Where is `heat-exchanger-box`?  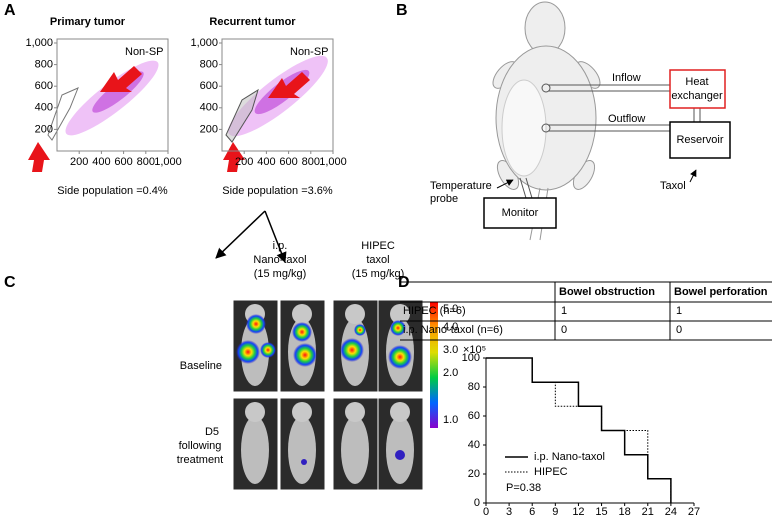 heat-exchanger-box is located at coordinates (697, 89).